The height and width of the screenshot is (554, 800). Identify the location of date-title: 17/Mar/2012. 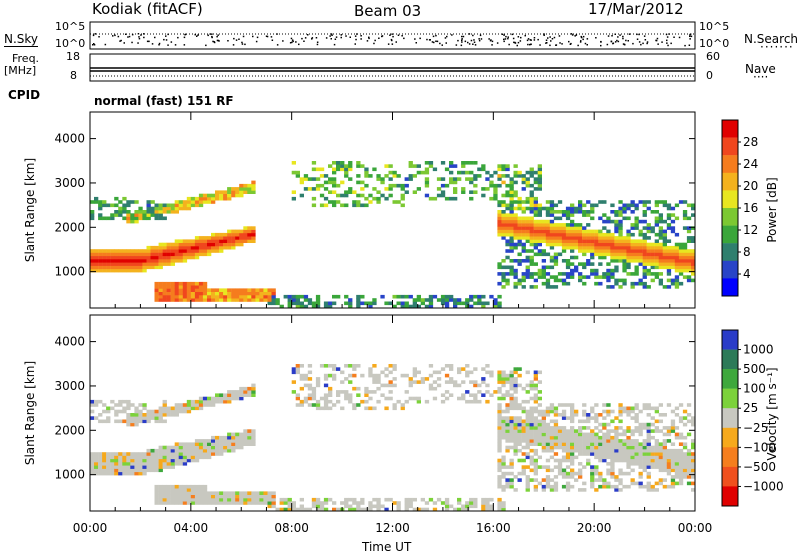
(636, 9).